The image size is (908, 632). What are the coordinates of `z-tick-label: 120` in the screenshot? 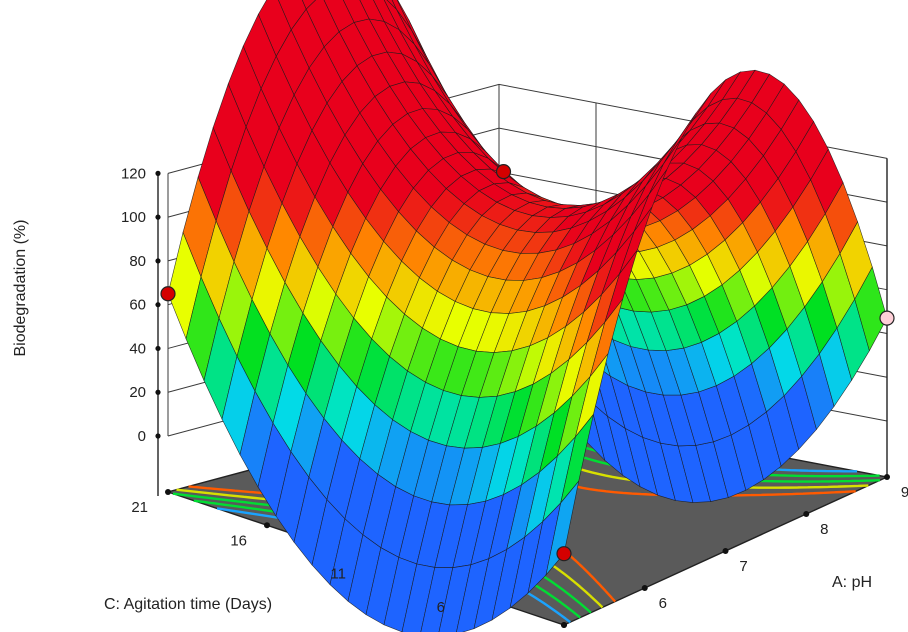 It's located at (133, 173).